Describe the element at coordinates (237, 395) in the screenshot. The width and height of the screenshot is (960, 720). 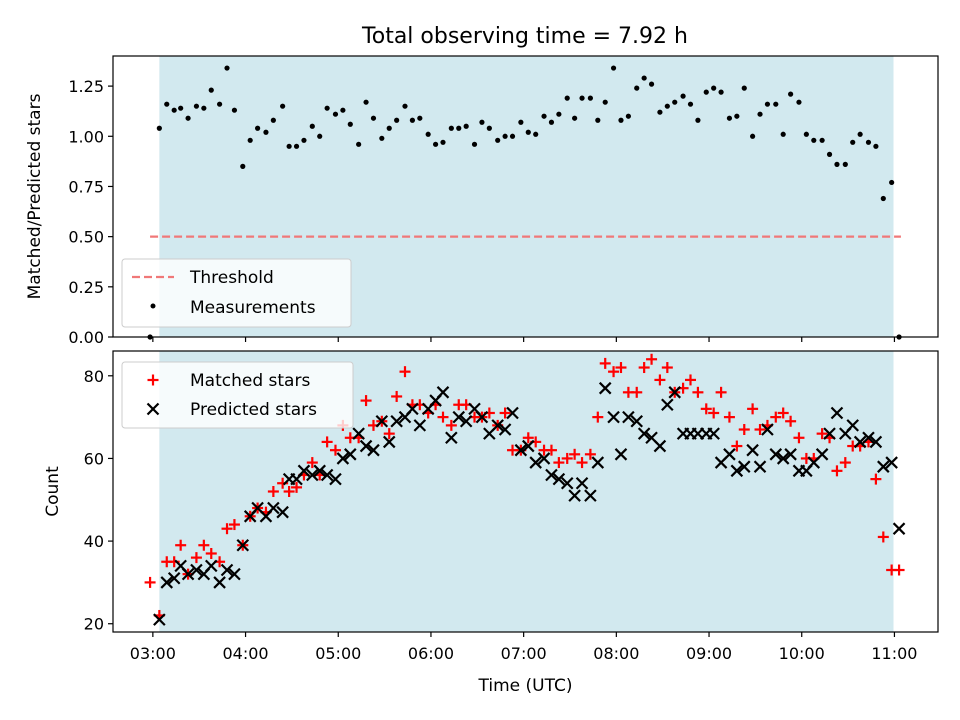
I see `bottom-legend: Matched stars Predicted stars` at that location.